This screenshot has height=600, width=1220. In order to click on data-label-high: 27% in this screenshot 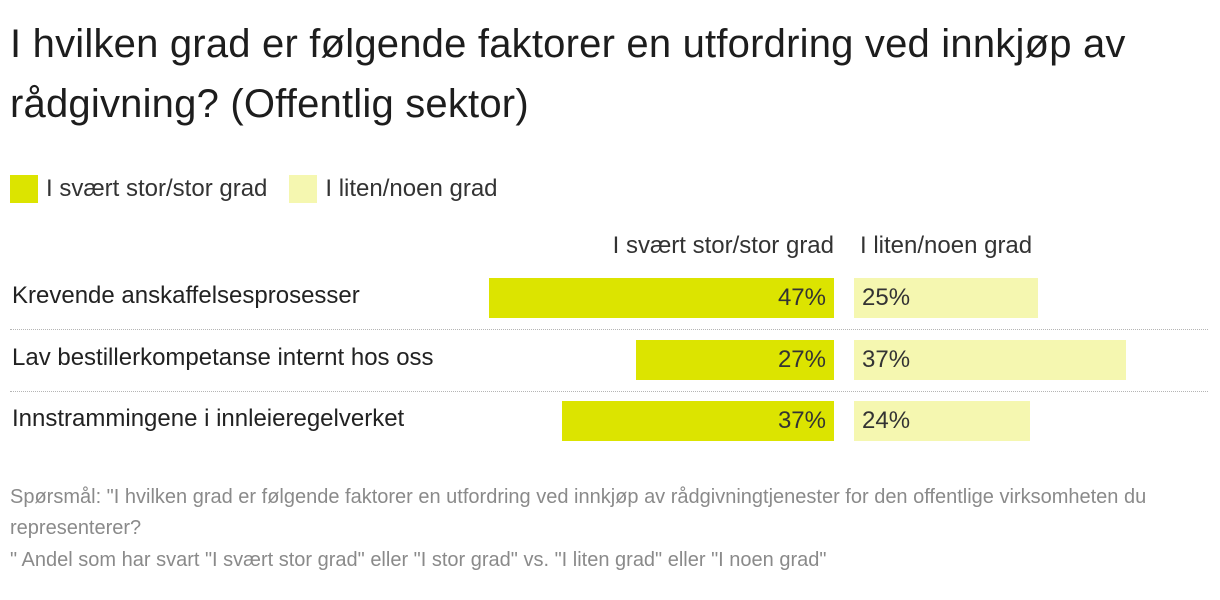, I will do `click(801, 359)`.